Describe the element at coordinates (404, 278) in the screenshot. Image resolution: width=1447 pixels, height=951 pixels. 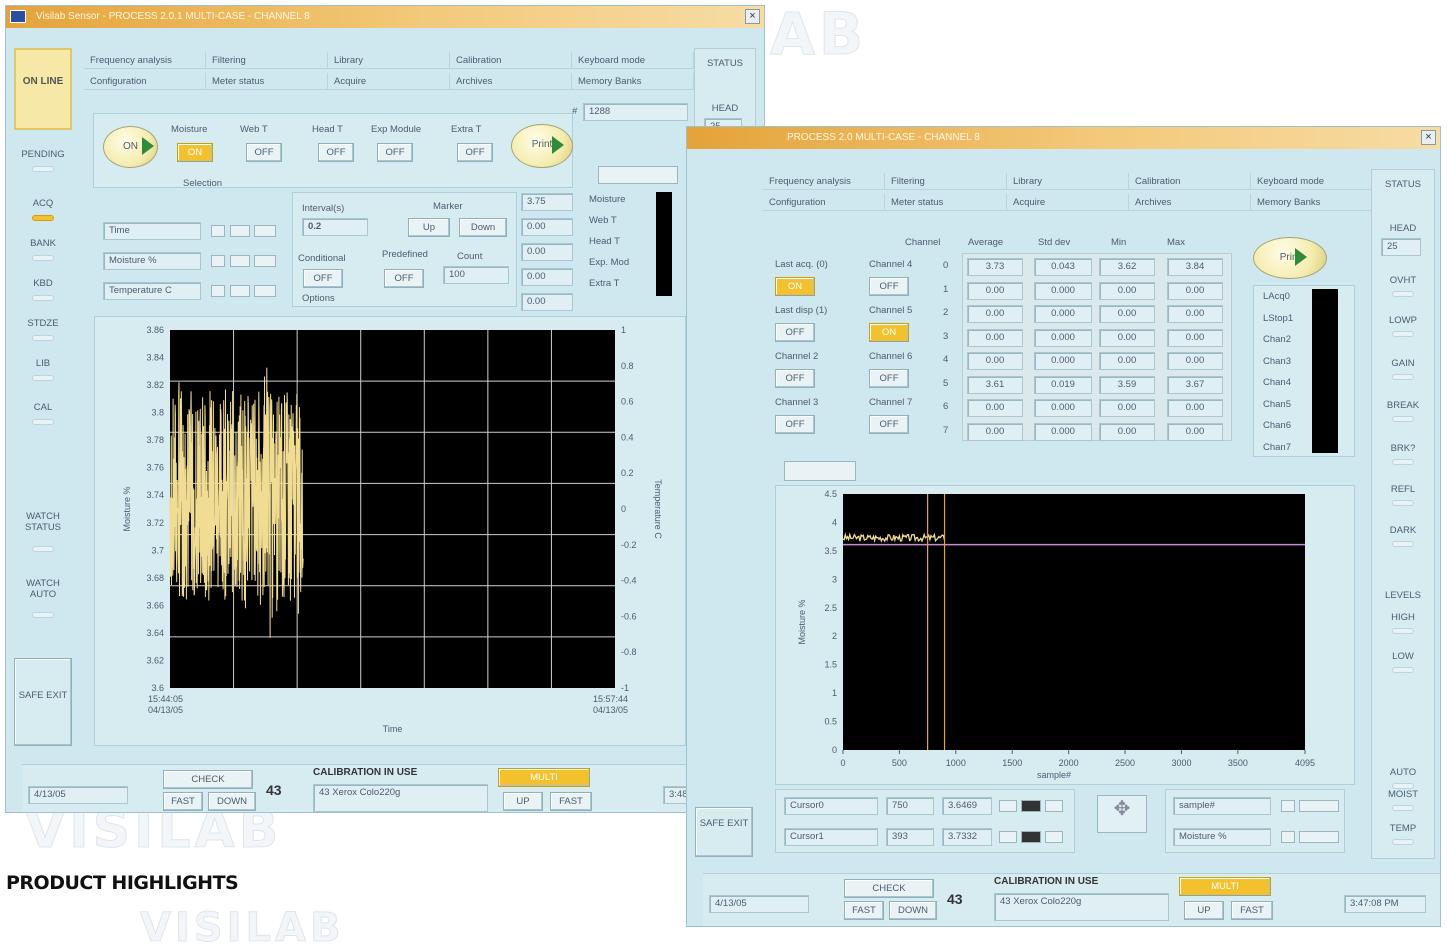
I see `predefined-button: OFF` at that location.